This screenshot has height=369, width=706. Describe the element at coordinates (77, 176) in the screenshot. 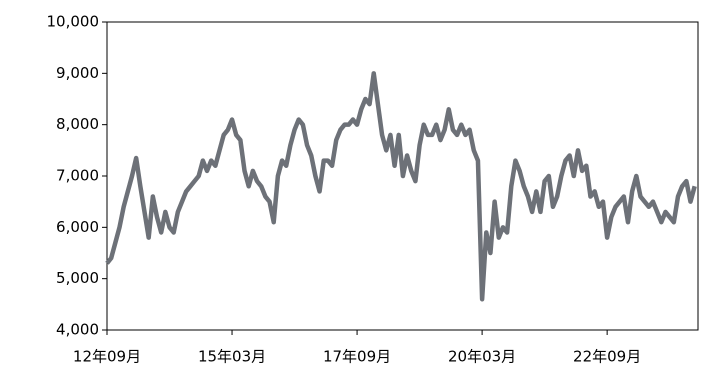

I see `y-tick-label: 7,000` at that location.